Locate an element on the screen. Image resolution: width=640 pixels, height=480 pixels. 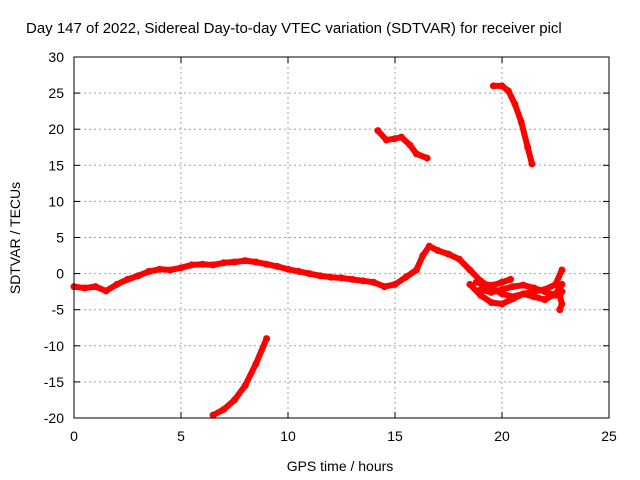
y-tick-label: -20 is located at coordinates (54, 418).